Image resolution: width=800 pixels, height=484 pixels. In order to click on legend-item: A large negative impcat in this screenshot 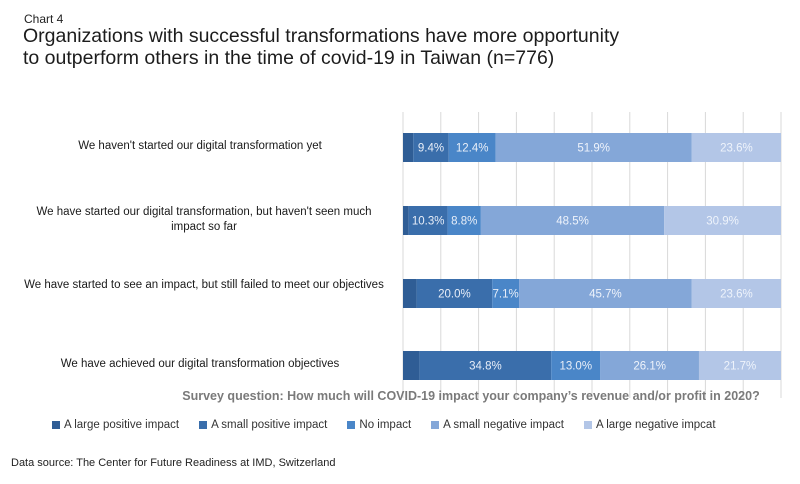, I will do `click(649, 425)`.